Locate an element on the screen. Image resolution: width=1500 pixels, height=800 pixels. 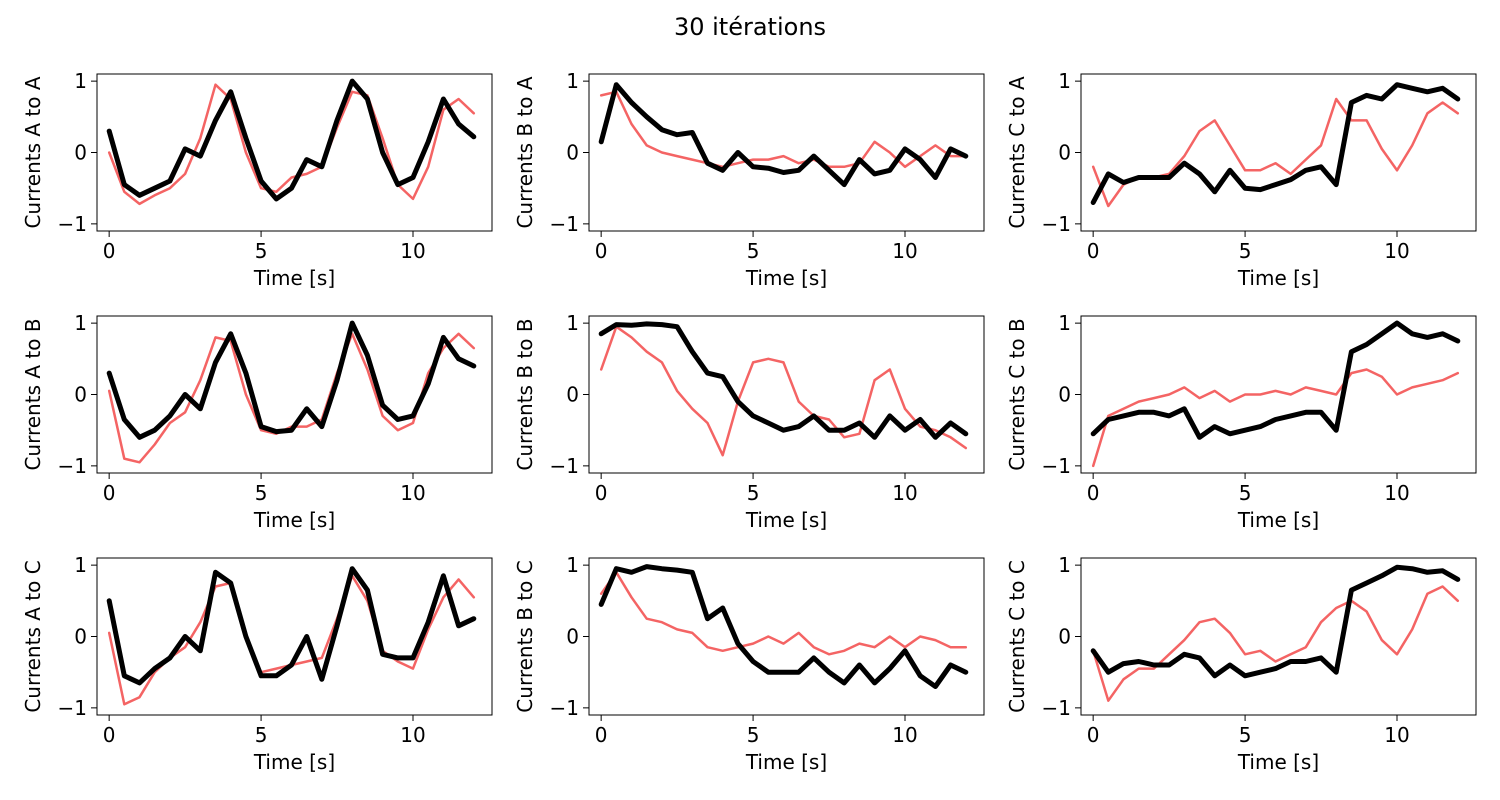
subplot-3: 0 5 10 −1 0 1 Time [s] Currents C to A is located at coordinates (1241, 179).